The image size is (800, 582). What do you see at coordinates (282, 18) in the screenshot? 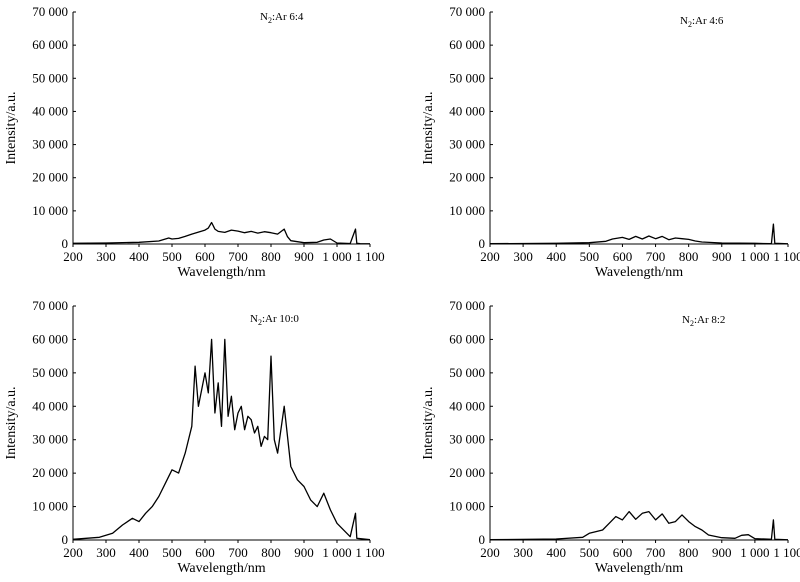
I see `ratio-annotation: N2:Ar 6:4` at bounding box center [282, 18].